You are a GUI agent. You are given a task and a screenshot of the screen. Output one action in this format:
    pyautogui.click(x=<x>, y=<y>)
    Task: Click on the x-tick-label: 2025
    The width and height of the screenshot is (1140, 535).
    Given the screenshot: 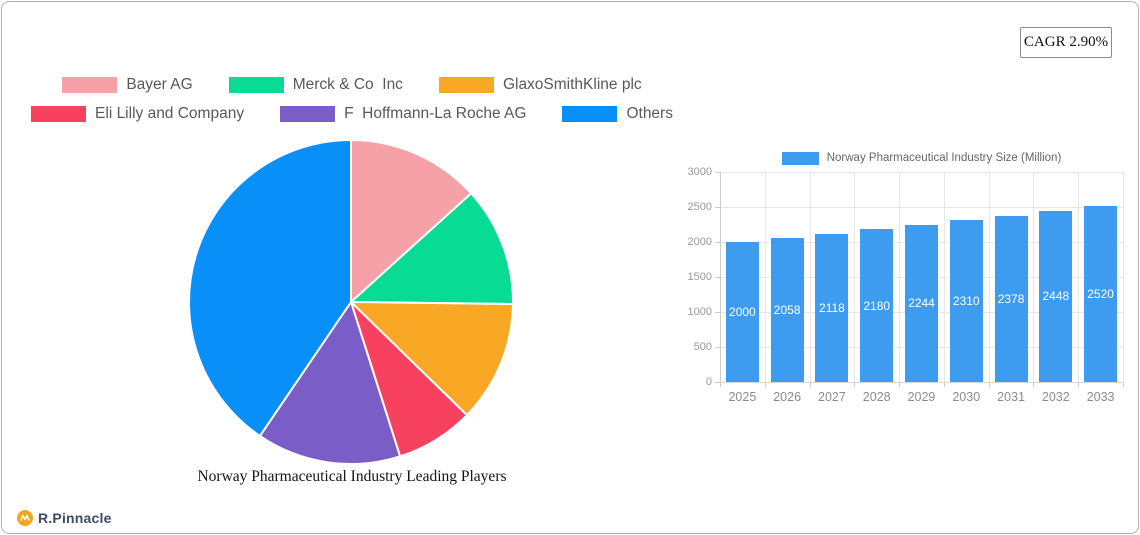 What is the action you would take?
    pyautogui.click(x=742, y=397)
    